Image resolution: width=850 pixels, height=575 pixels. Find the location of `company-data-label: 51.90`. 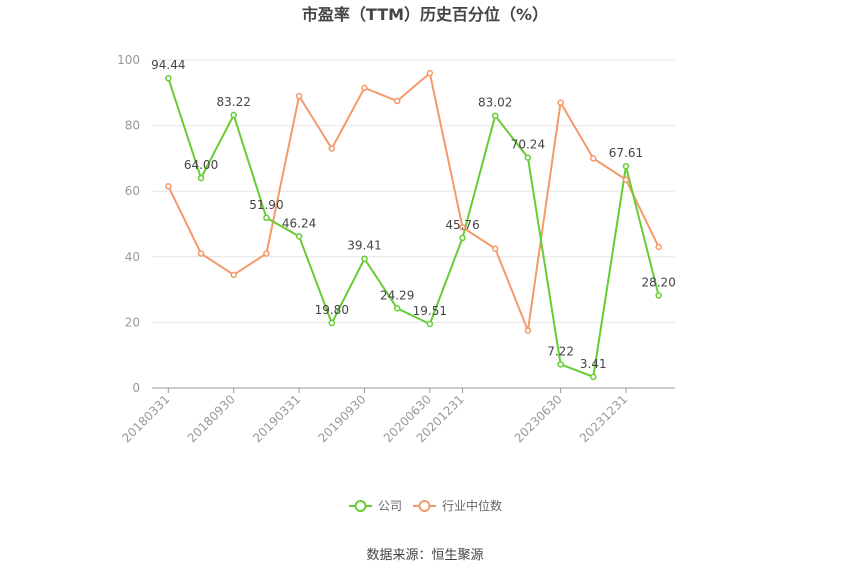

company-data-label: 51.90 is located at coordinates (266, 205).